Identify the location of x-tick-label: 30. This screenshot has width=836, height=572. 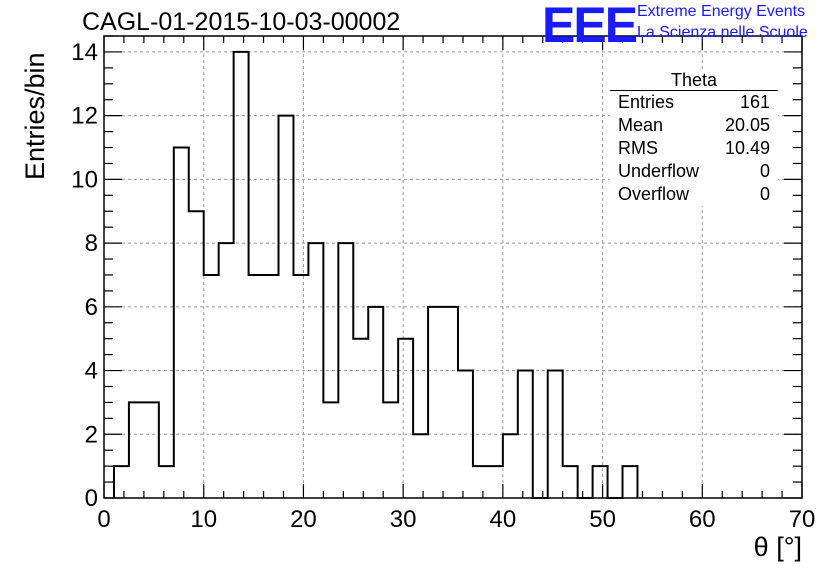
(403, 519).